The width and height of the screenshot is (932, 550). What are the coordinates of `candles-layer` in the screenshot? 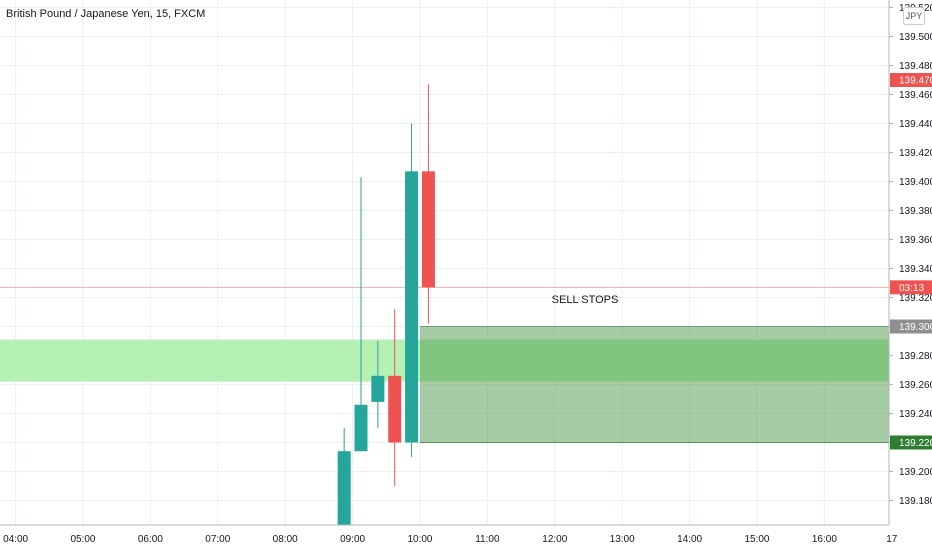 It's located at (386, 304).